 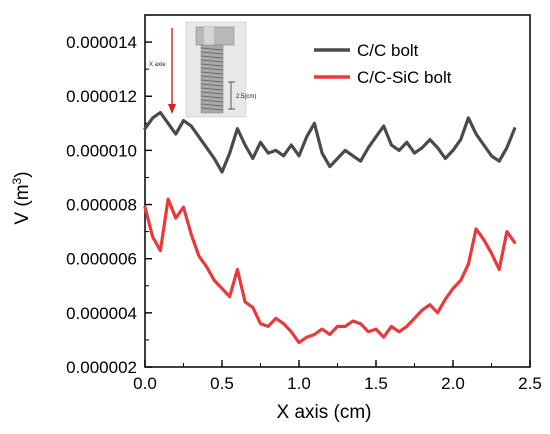 What do you see at coordinates (330, 142) in the screenshot?
I see `series-line-cc-bolt` at bounding box center [330, 142].